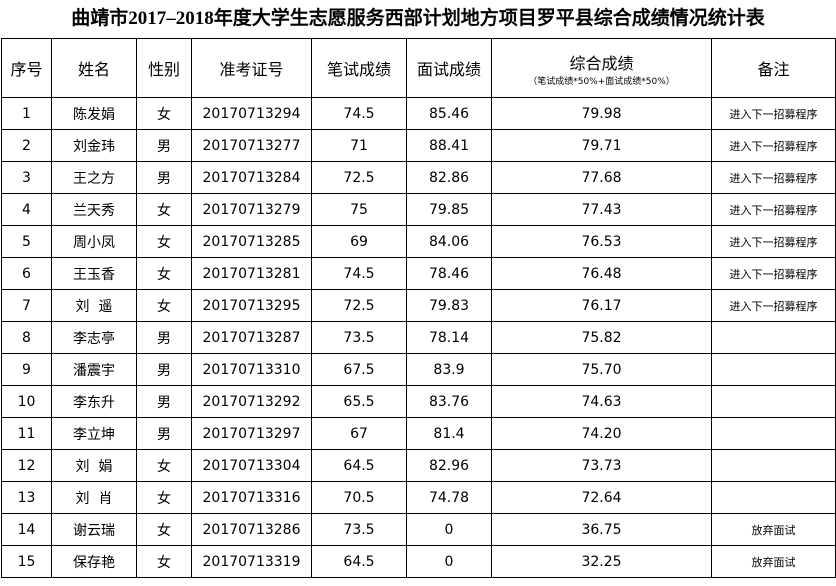 This screenshot has width=836, height=586. Describe the element at coordinates (449, 113) in the screenshot. I see `cell-interview: 85.46` at that location.